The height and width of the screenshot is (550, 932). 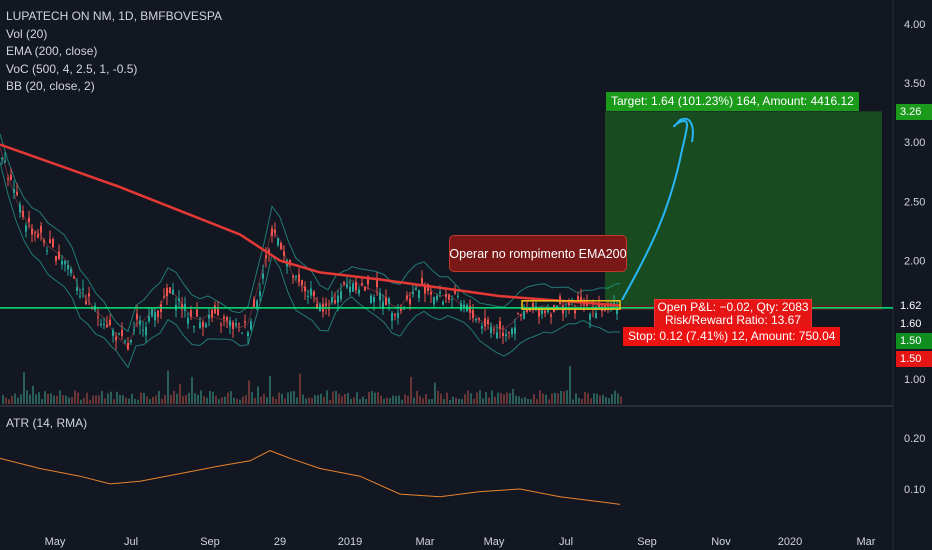 I want to click on last-price-tag: 1.62, so click(x=914, y=306).